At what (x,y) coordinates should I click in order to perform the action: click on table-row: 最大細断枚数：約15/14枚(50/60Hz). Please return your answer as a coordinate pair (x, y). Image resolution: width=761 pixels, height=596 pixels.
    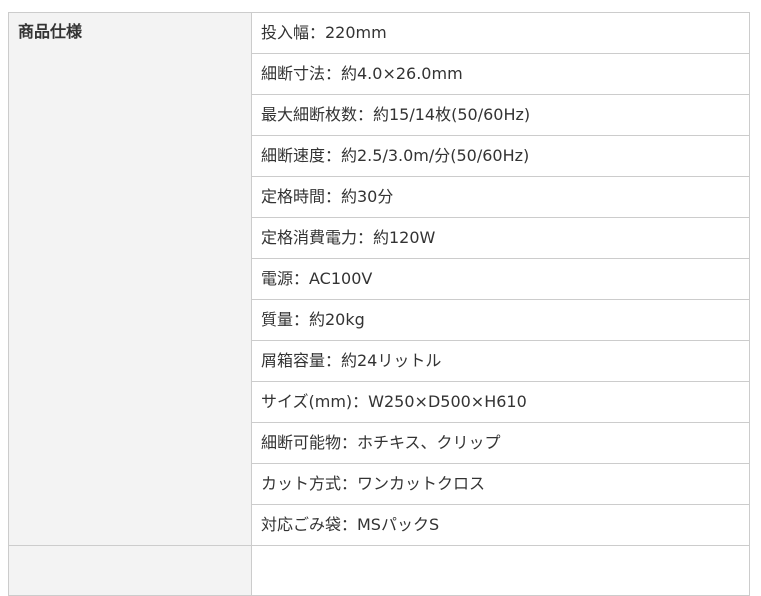
    Looking at the image, I should click on (379, 115).